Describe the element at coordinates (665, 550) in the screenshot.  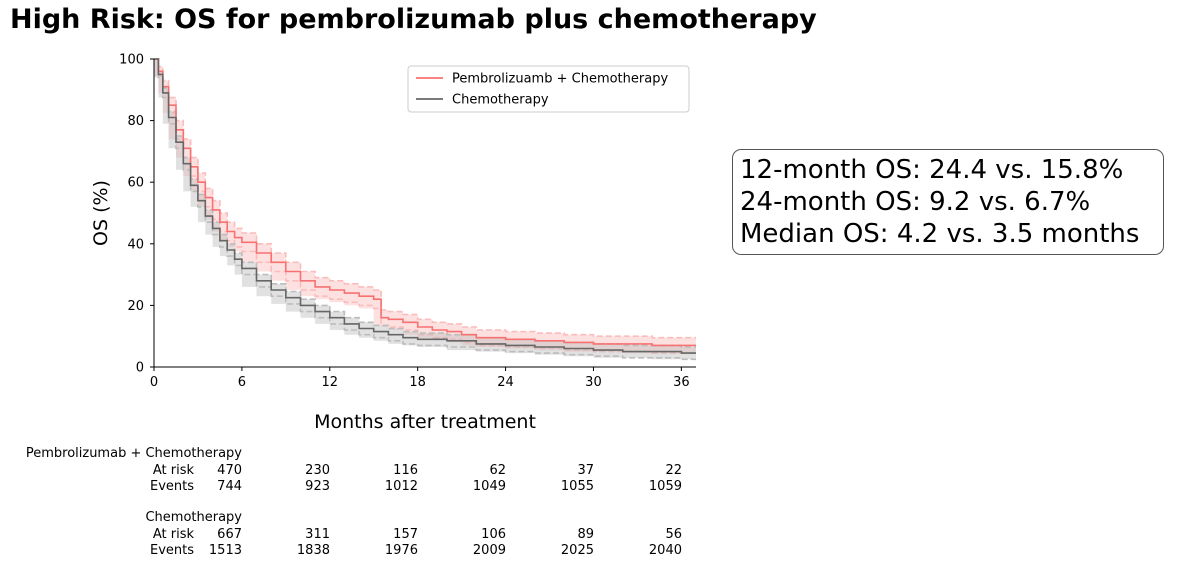
I see `risk-value-events-chemo: 2040` at that location.